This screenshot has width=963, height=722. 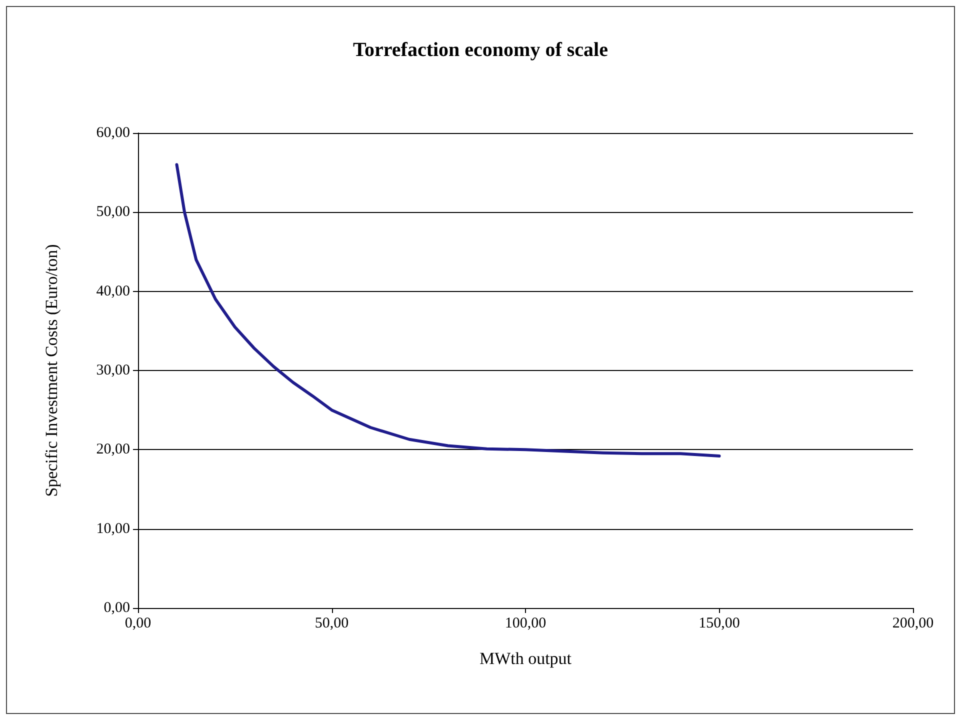 I want to click on x-axis-title: MWth output, so click(x=525, y=658).